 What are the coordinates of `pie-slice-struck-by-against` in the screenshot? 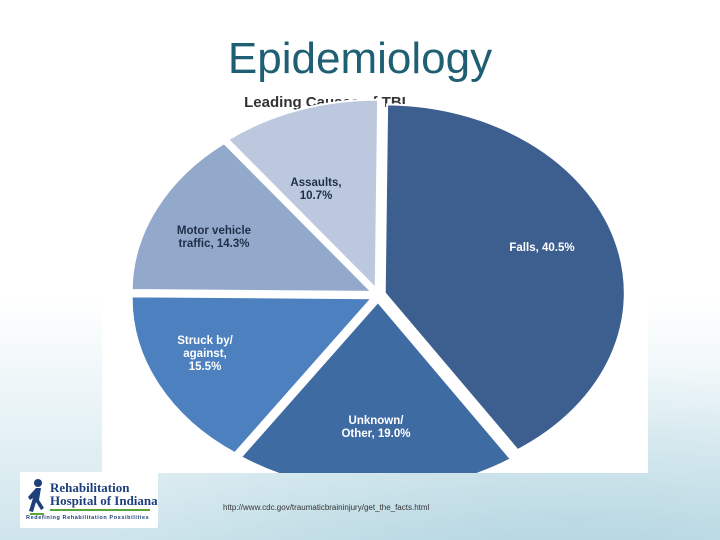 It's located at (252, 375).